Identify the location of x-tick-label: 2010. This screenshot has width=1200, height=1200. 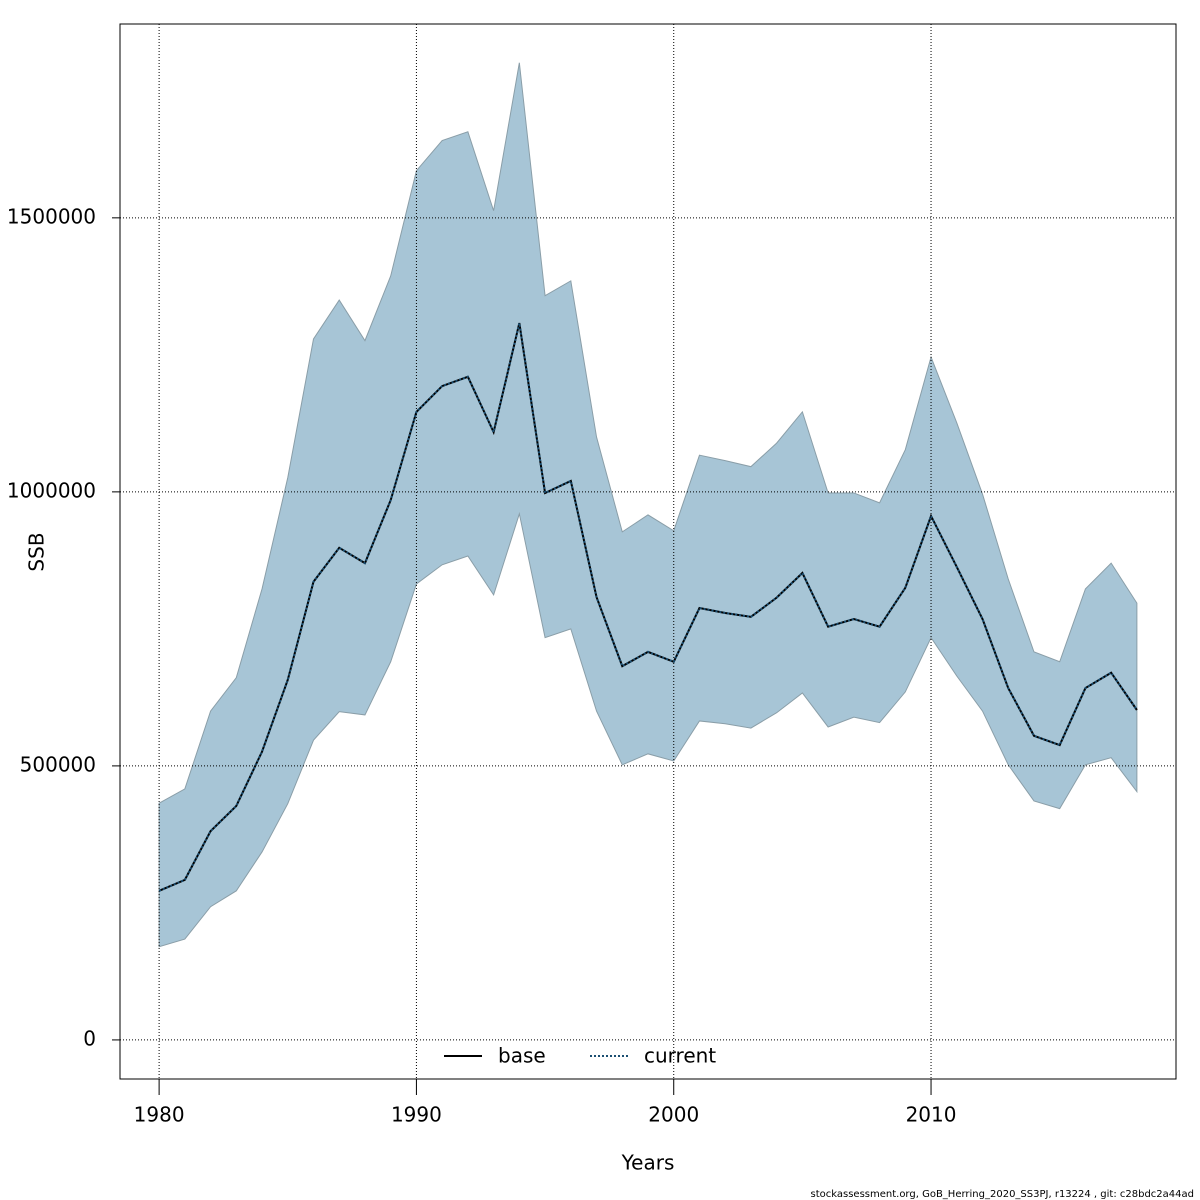
(931, 1115).